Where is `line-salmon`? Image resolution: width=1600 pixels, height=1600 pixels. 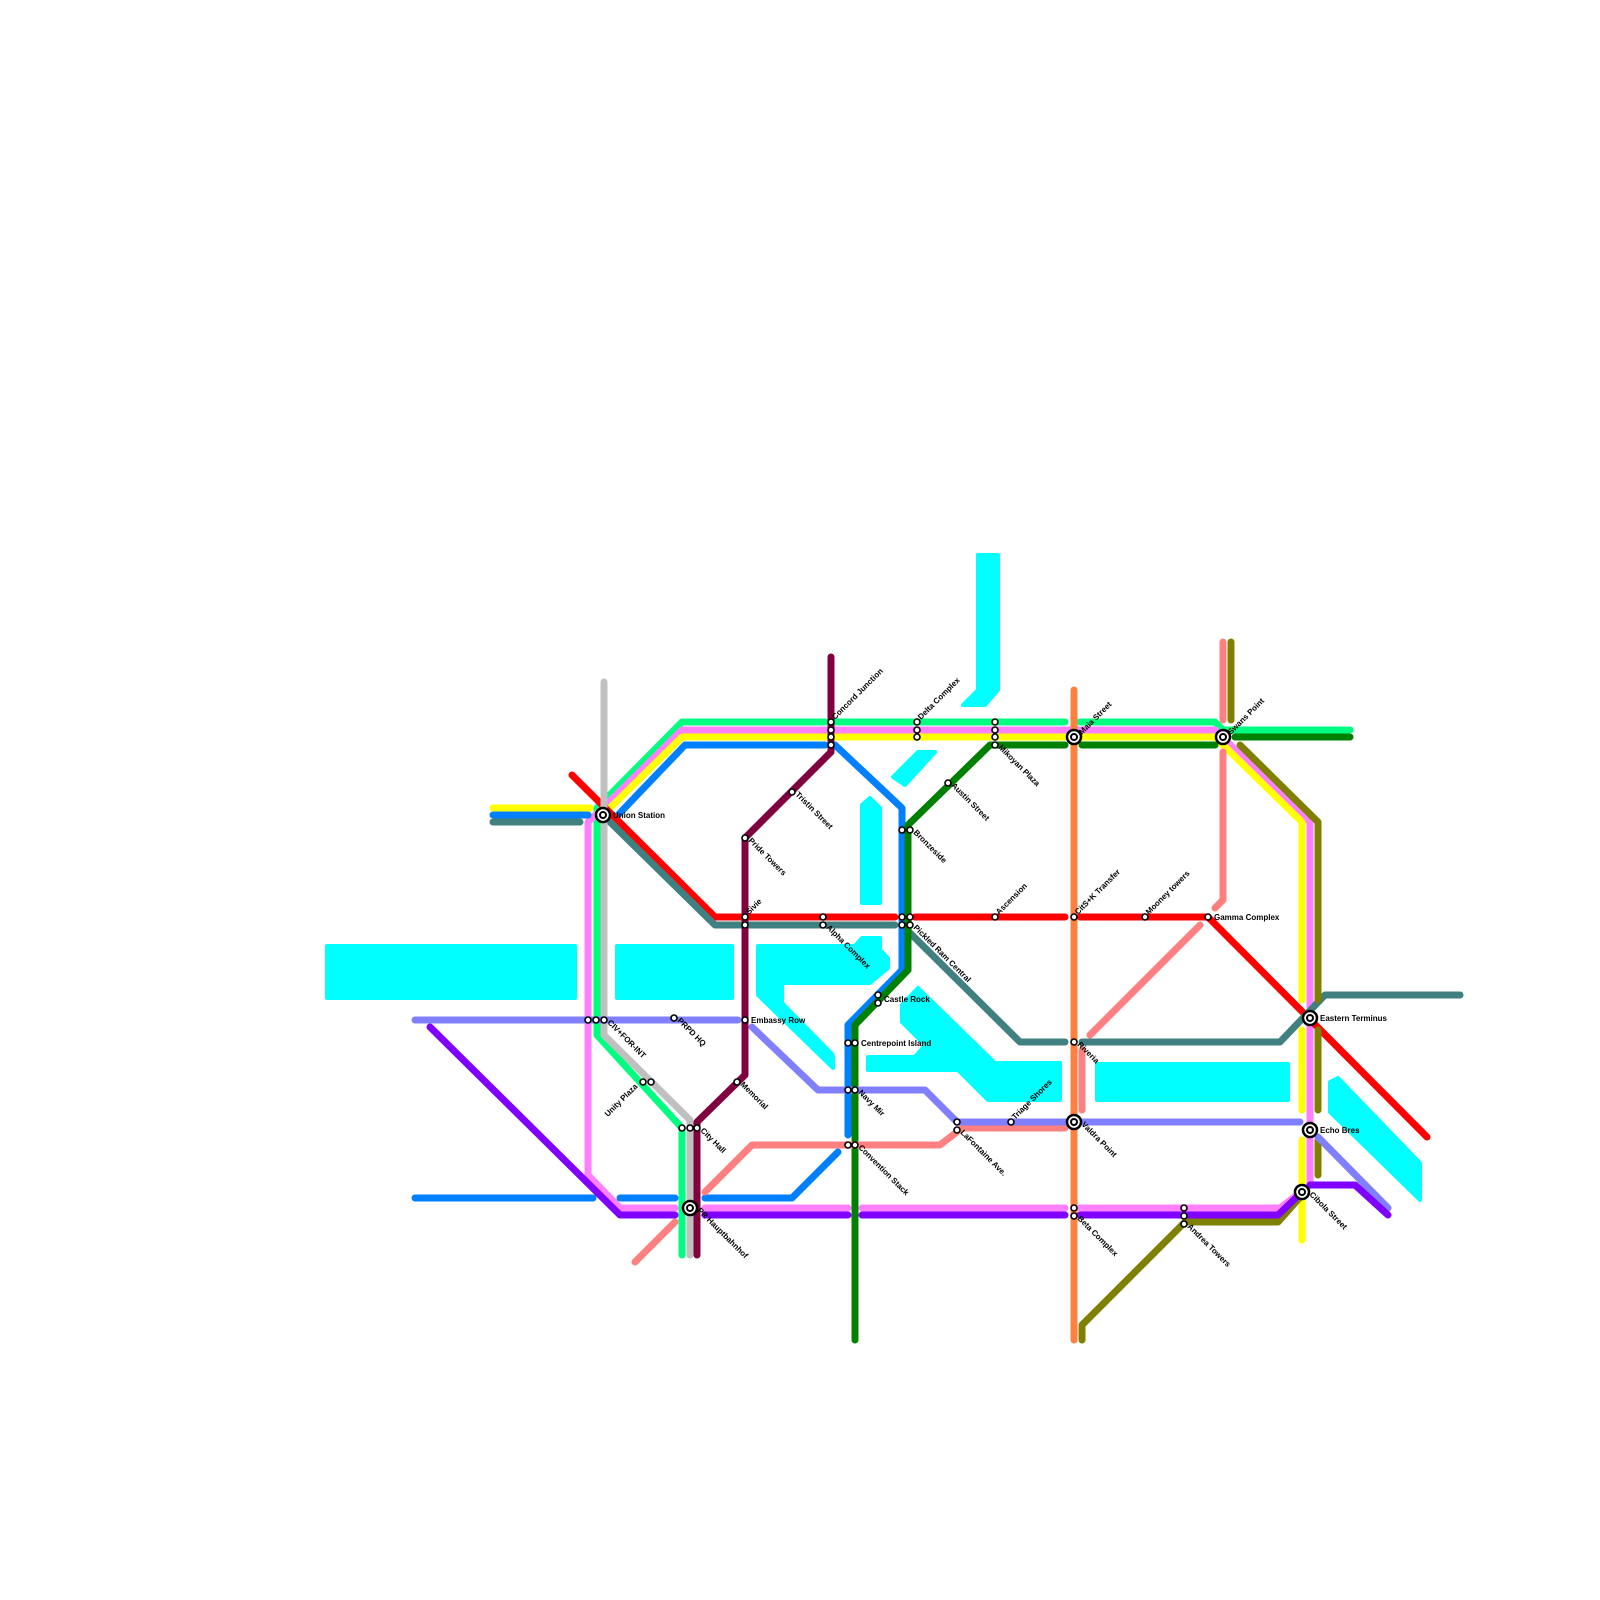
line-salmon is located at coordinates (929, 952).